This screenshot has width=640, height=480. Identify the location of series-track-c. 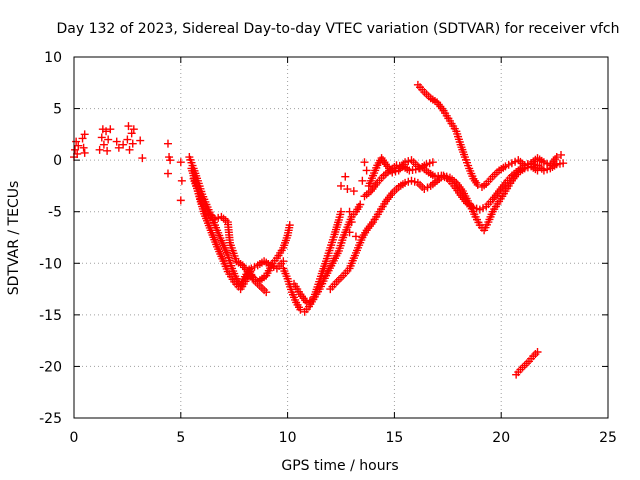
(241, 230).